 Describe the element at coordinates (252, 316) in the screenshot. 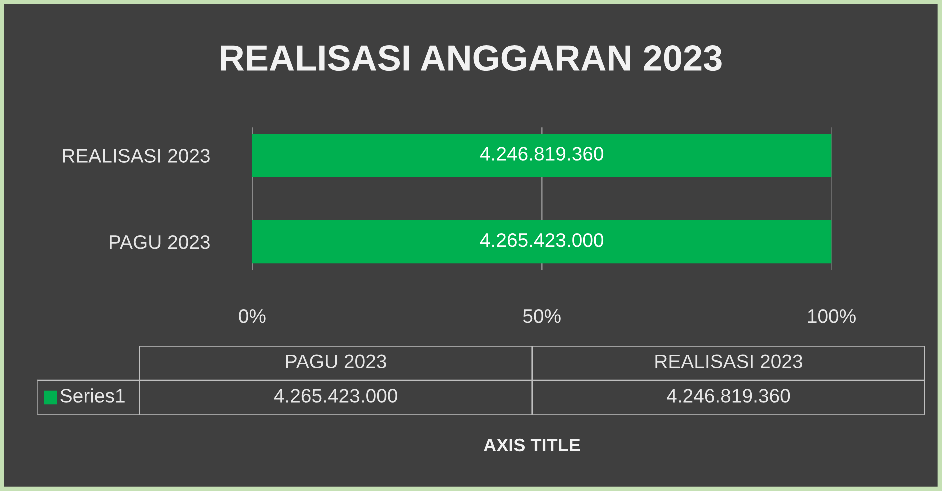

I see `x-tick-label: 0%` at that location.